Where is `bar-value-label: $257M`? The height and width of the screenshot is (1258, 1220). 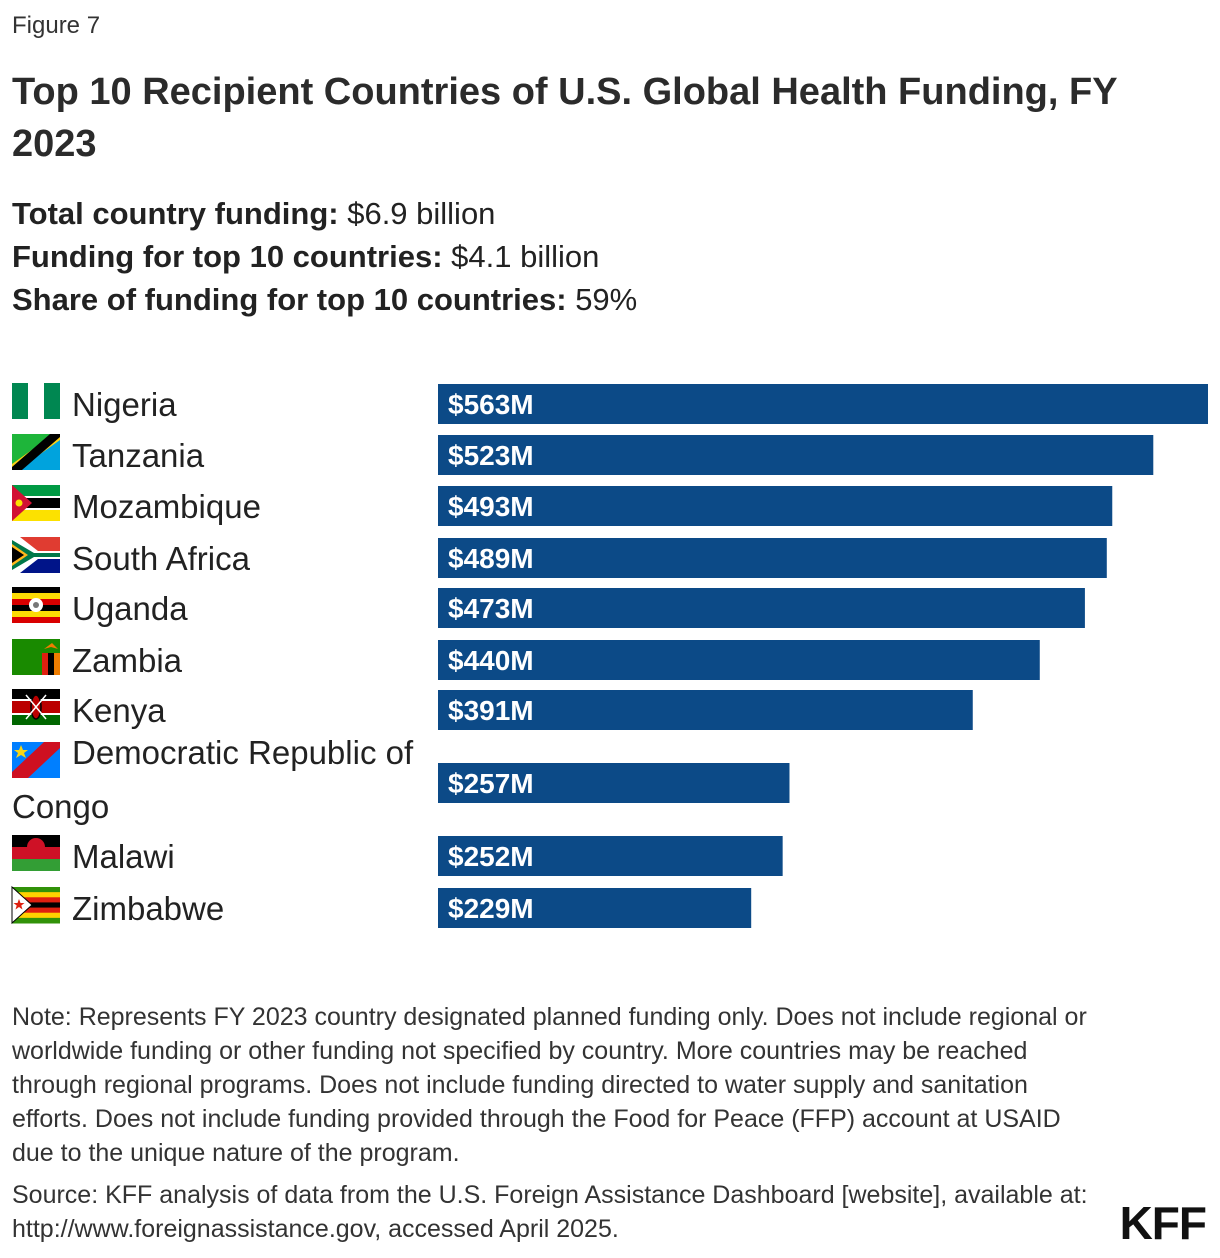
bar-value-label: $257M is located at coordinates (491, 783).